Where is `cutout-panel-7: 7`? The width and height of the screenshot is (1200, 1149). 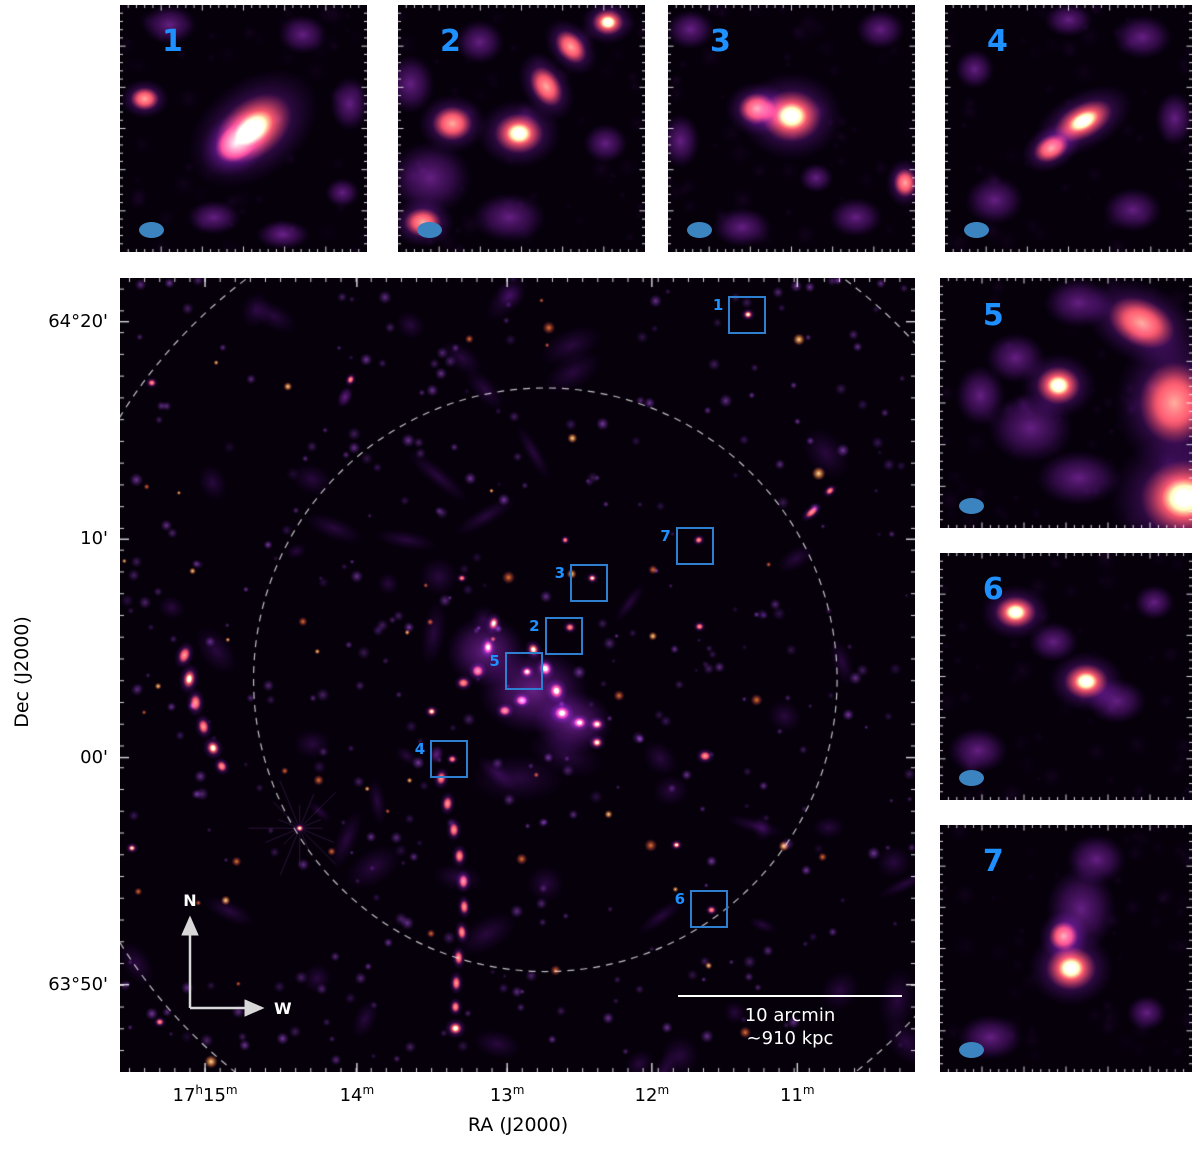 cutout-panel-7: 7 is located at coordinates (1066, 948).